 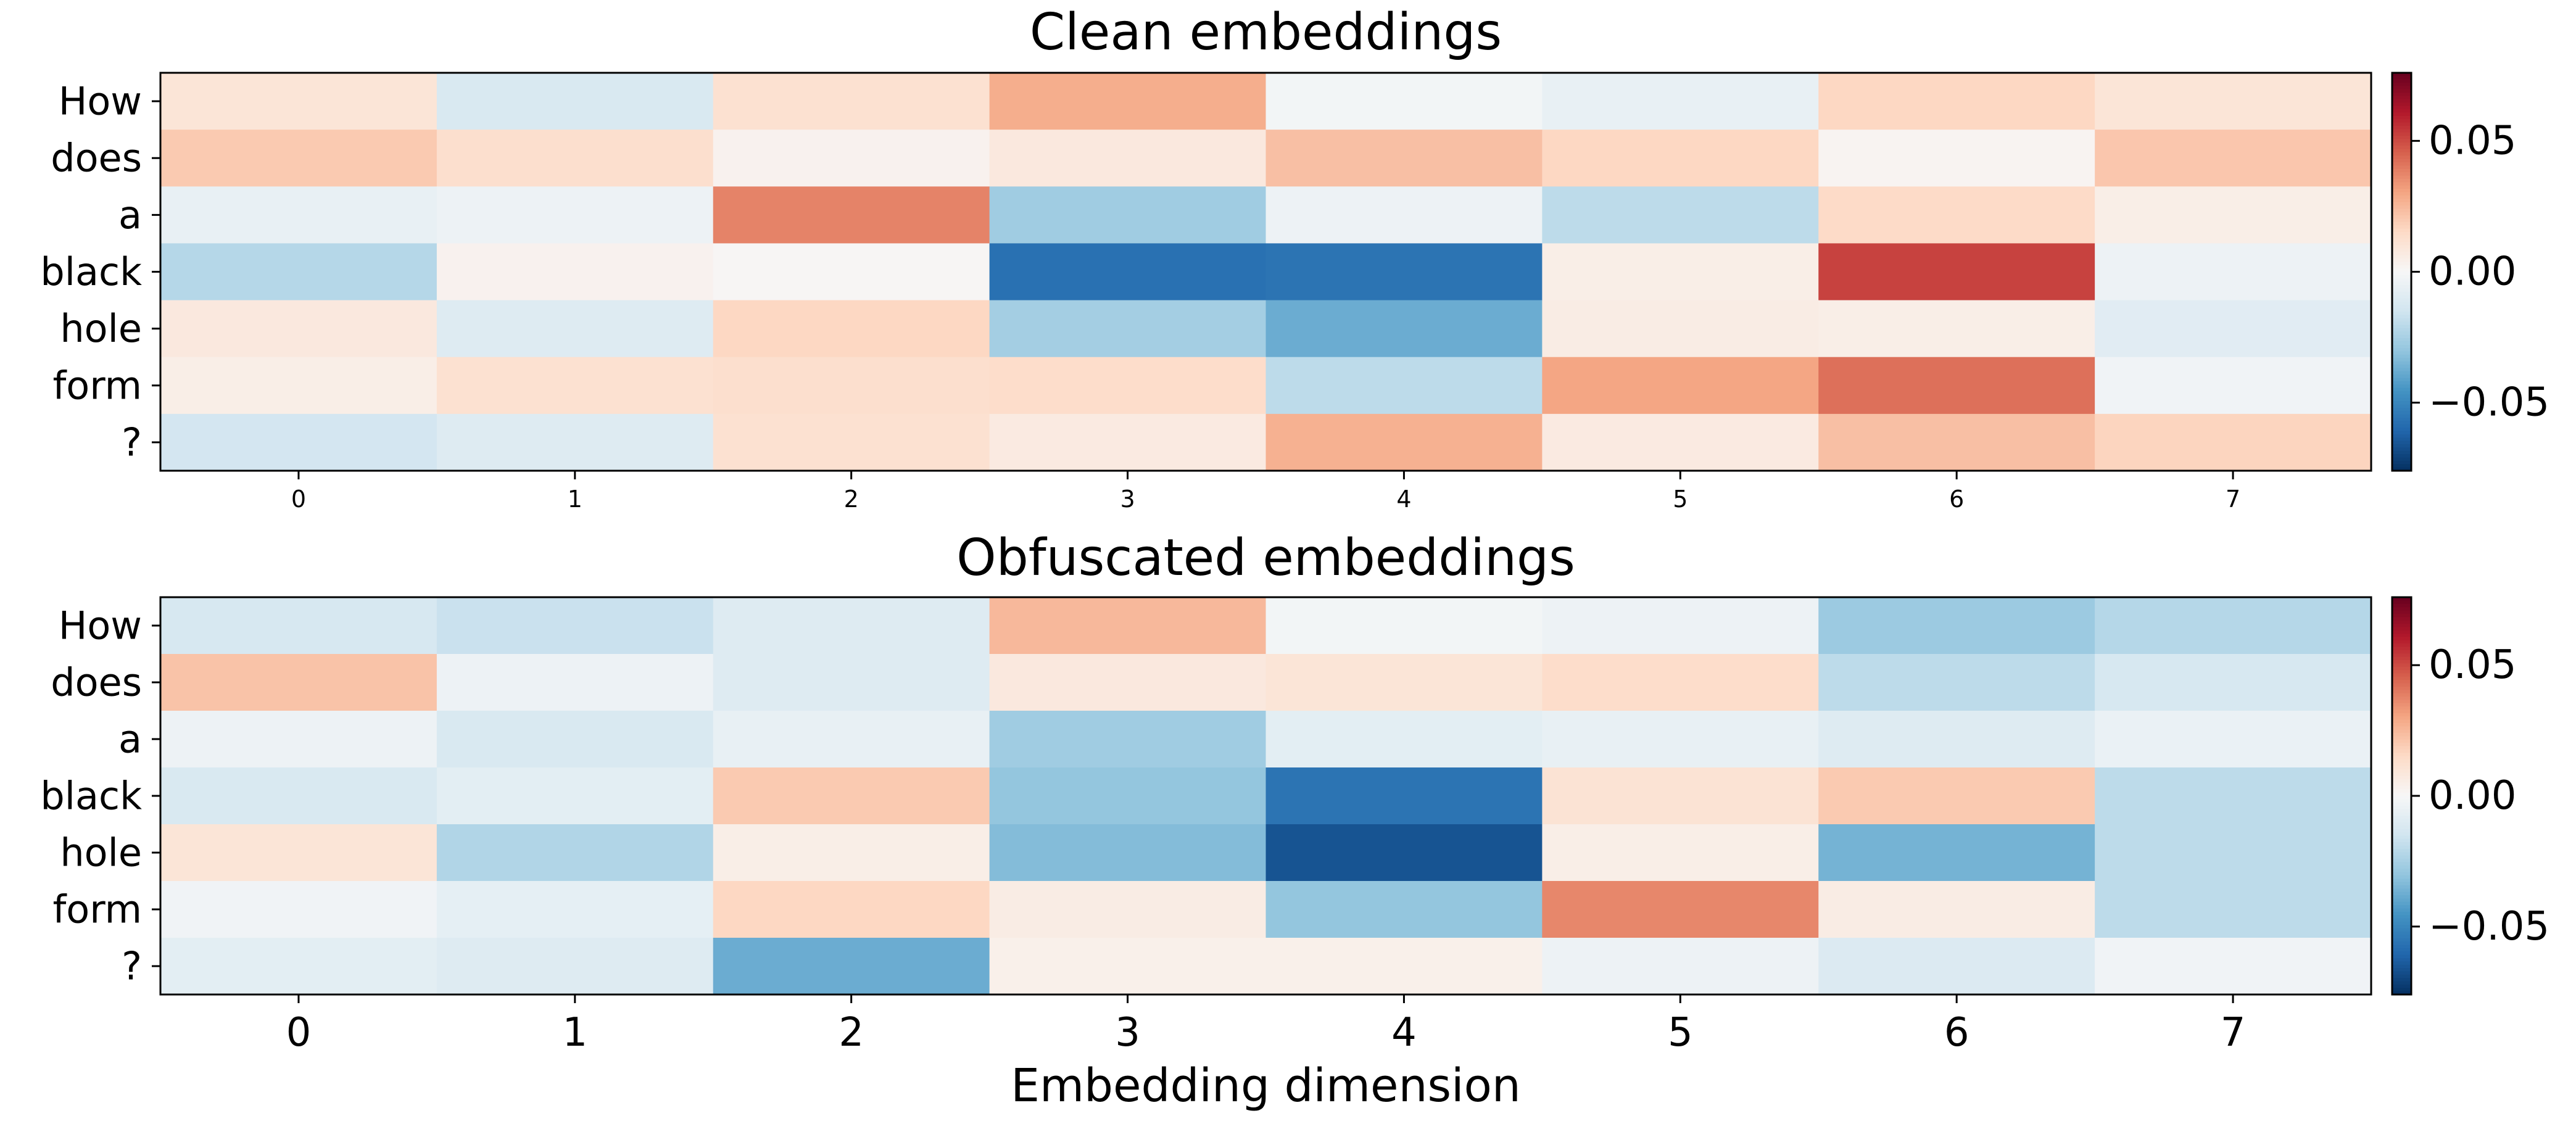 What do you see at coordinates (100, 625) in the screenshot?
I see `y-tick-label: How` at bounding box center [100, 625].